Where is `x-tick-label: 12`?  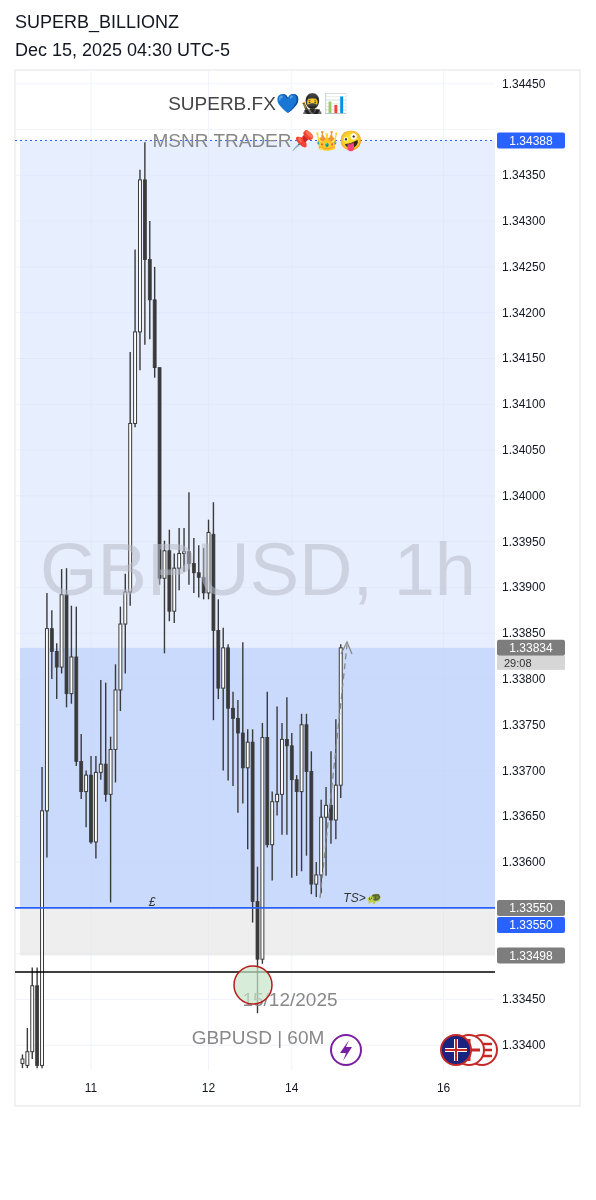 x-tick-label: 12 is located at coordinates (208, 1088).